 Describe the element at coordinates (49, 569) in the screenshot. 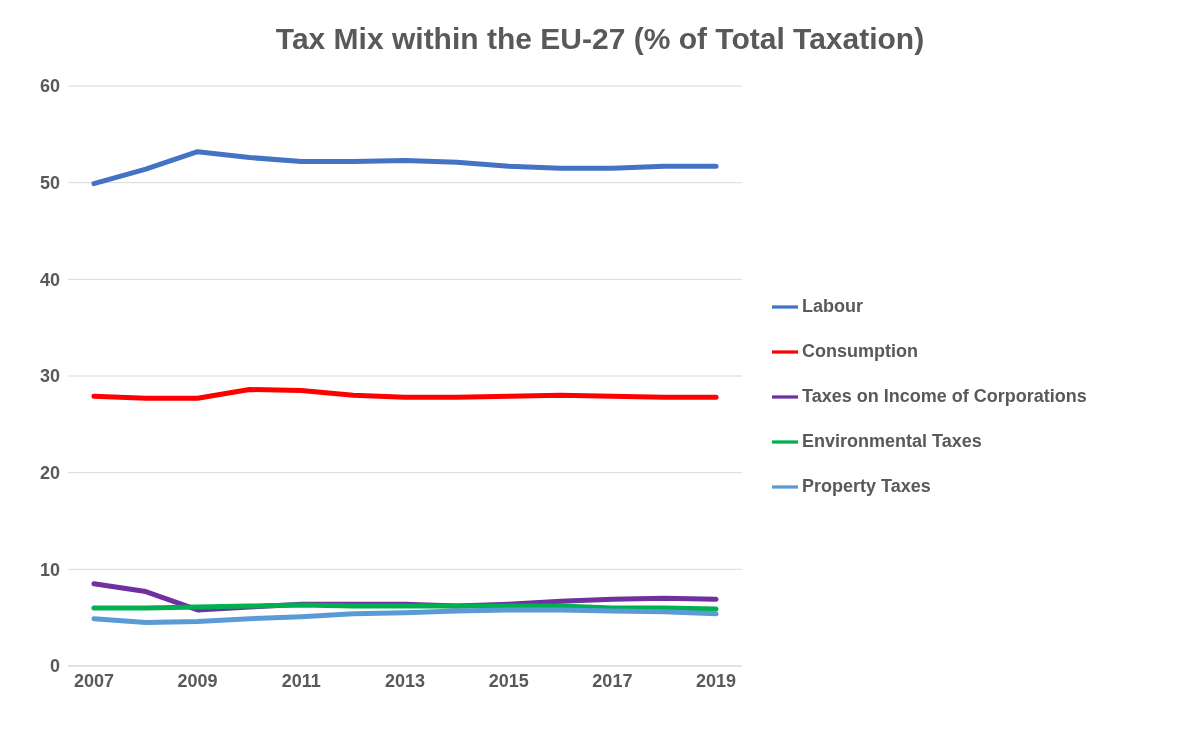

I see `y-tick-label: 10` at that location.